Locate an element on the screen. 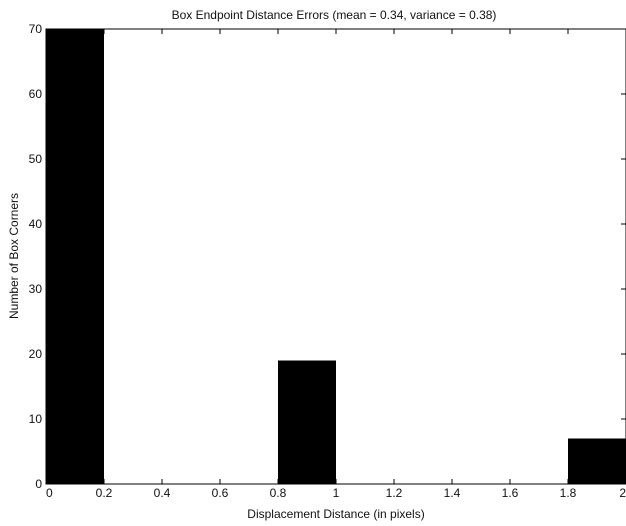 The height and width of the screenshot is (526, 626). x-tick-label-1: 0.2 is located at coordinates (104, 493).